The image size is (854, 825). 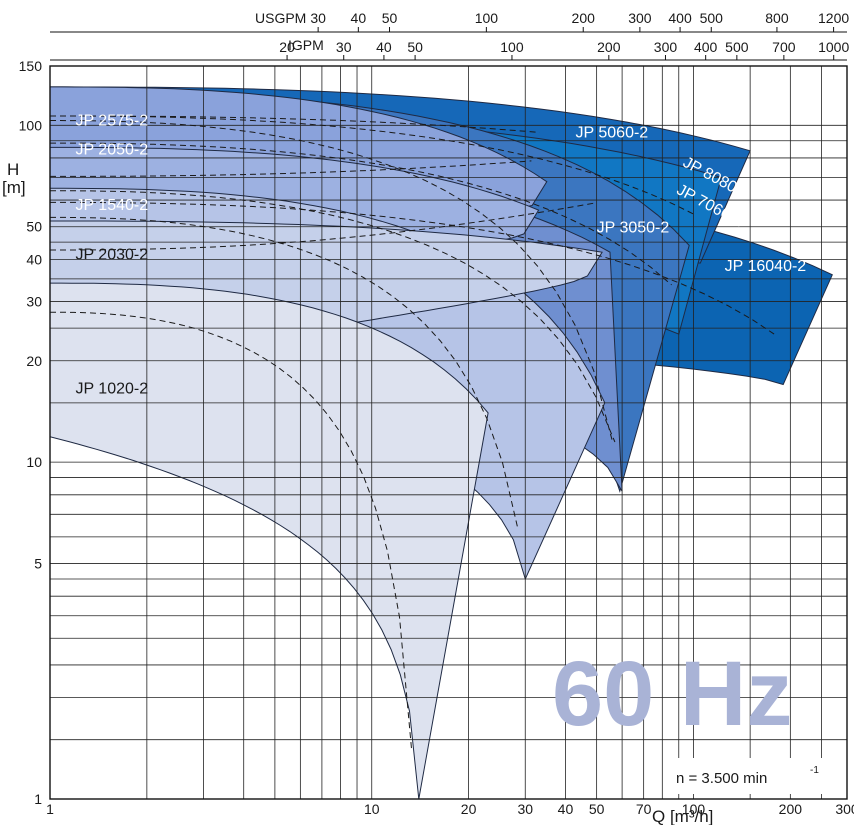 What do you see at coordinates (280, 18) in the screenshot?
I see `usgpm-label: USGPM` at bounding box center [280, 18].